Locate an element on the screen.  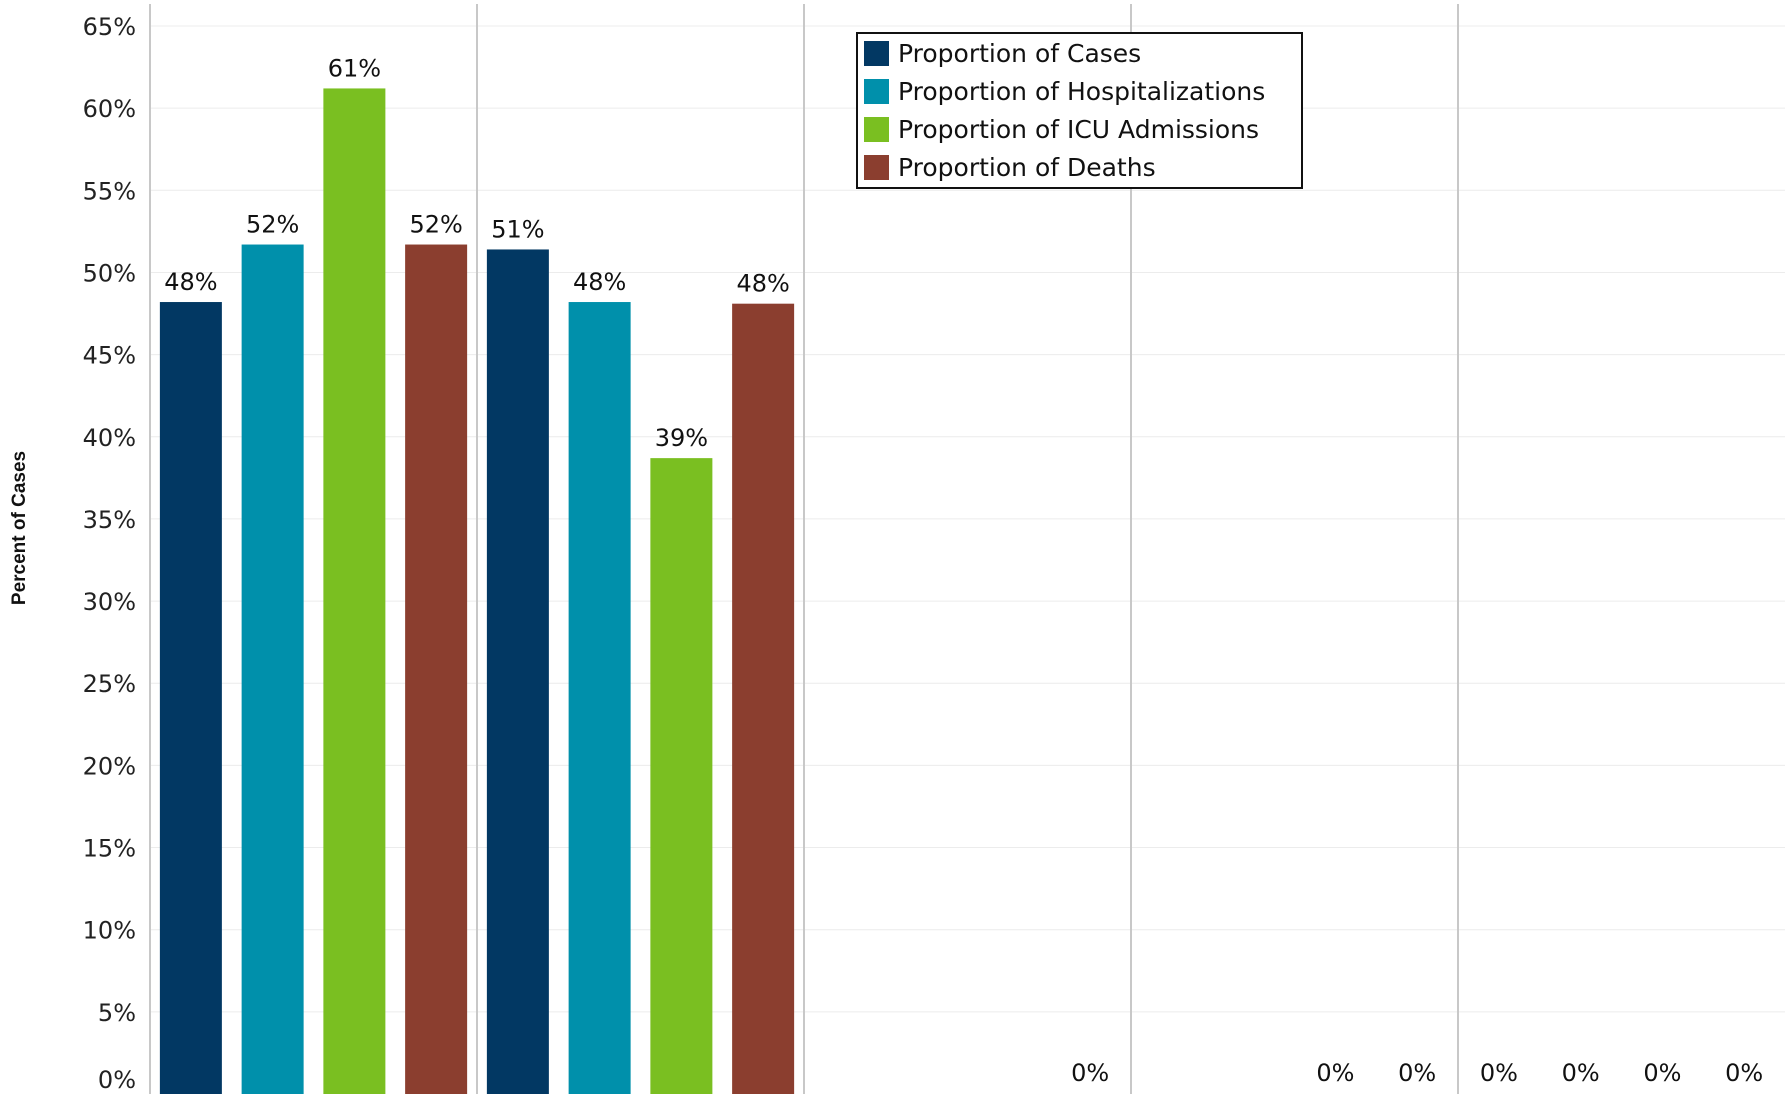
data-label: 39% is located at coordinates (681, 438).